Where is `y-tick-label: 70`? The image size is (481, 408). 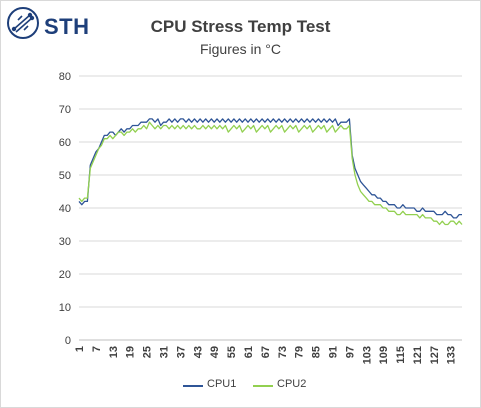 y-tick-label: 70 is located at coordinates (65, 110).